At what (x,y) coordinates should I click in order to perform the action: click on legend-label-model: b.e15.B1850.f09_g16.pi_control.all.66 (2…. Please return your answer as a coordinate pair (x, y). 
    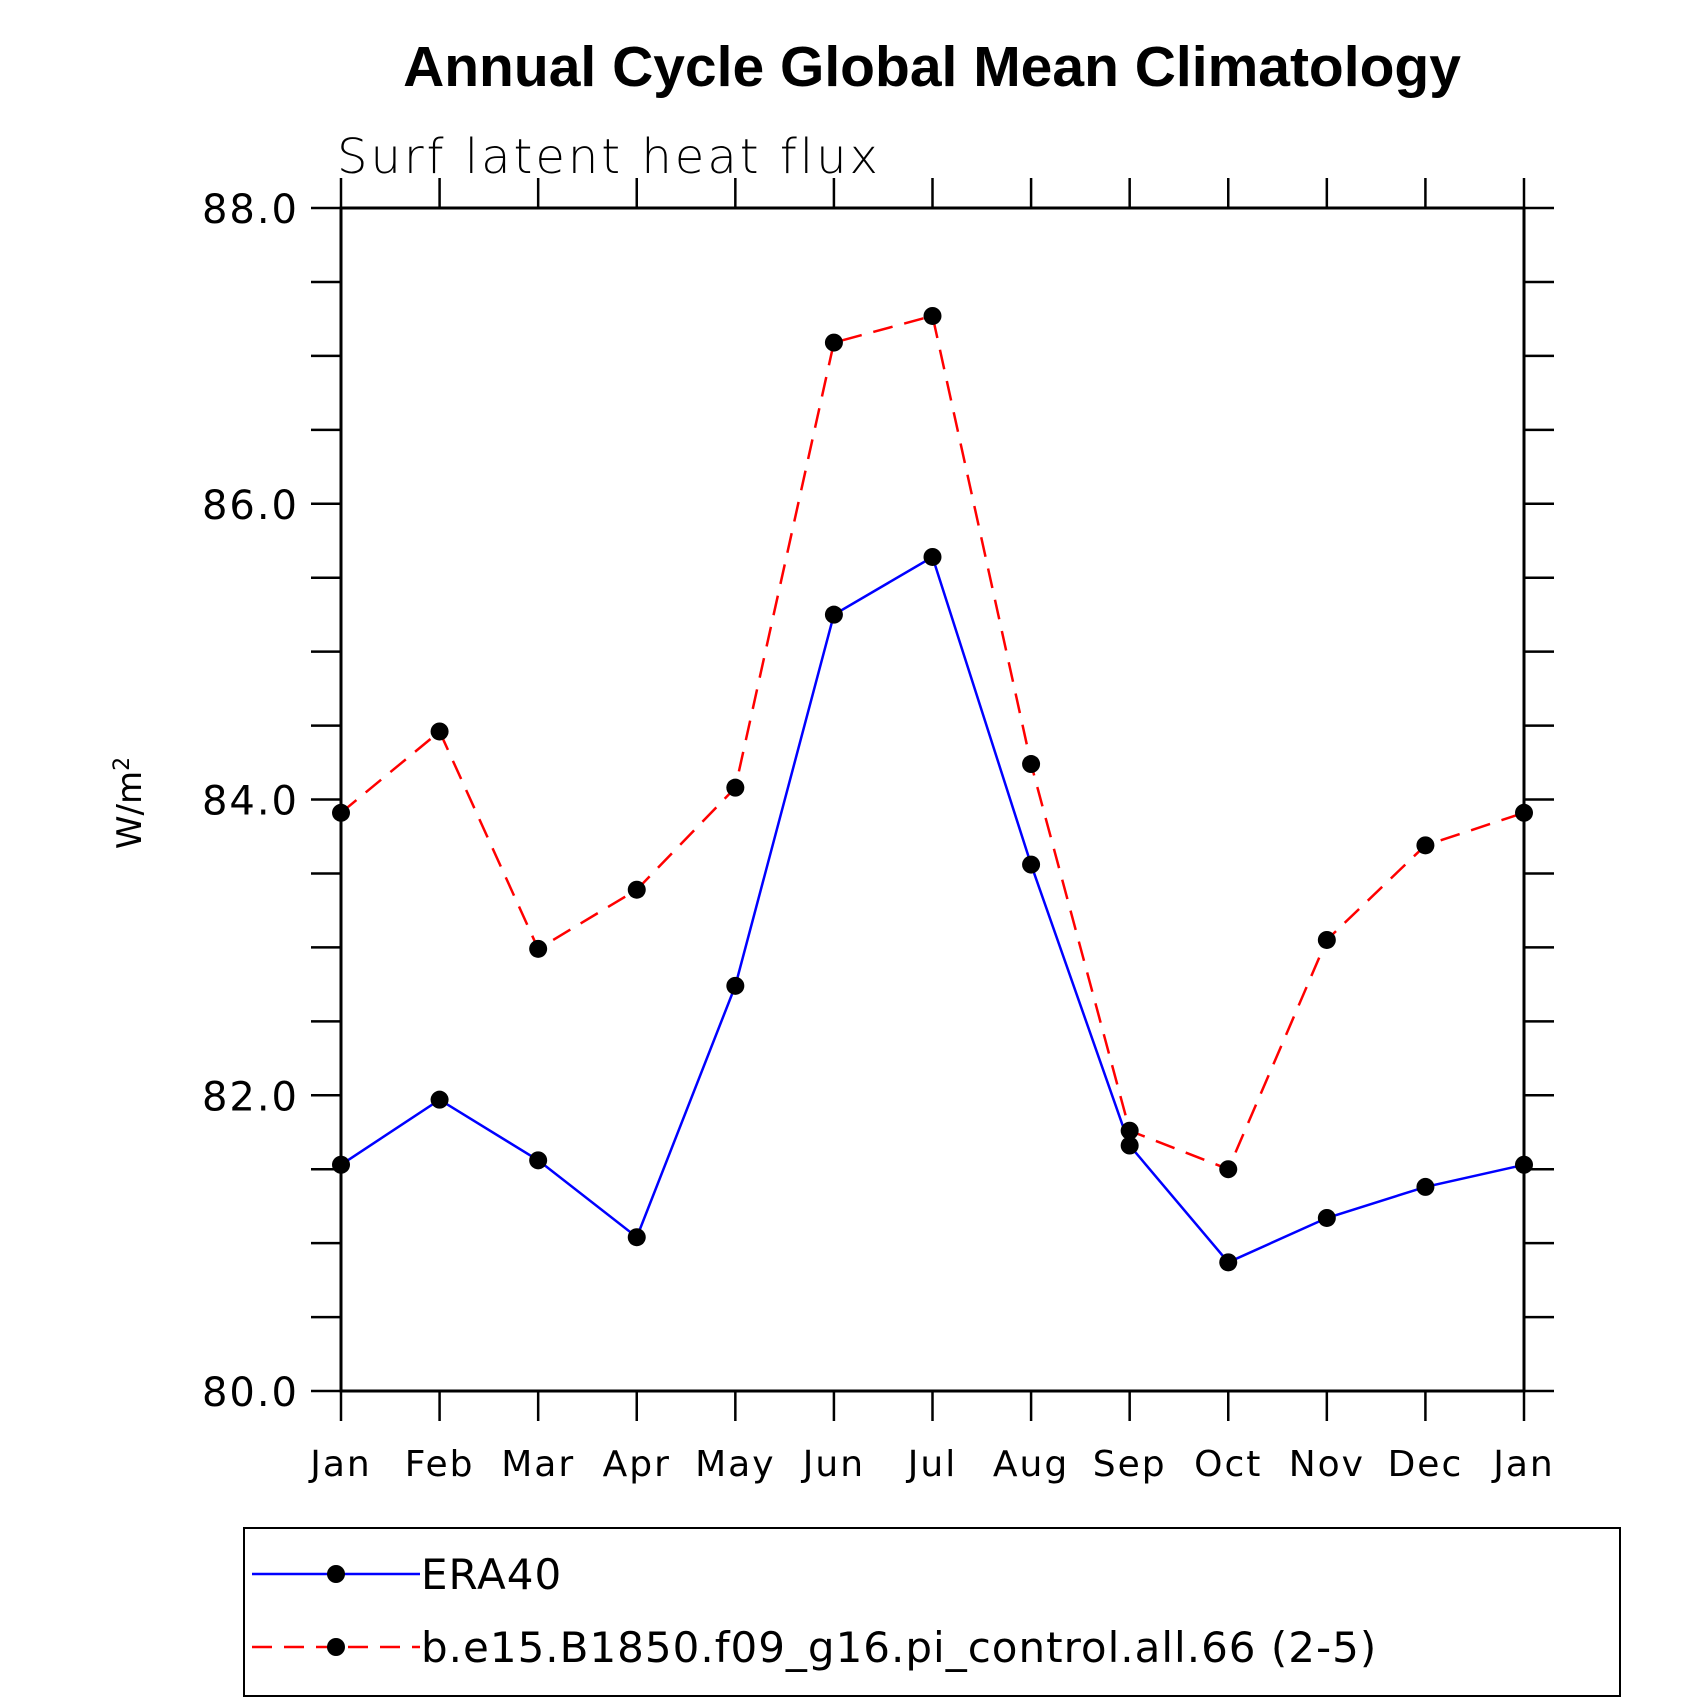
    Looking at the image, I should click on (899, 1647).